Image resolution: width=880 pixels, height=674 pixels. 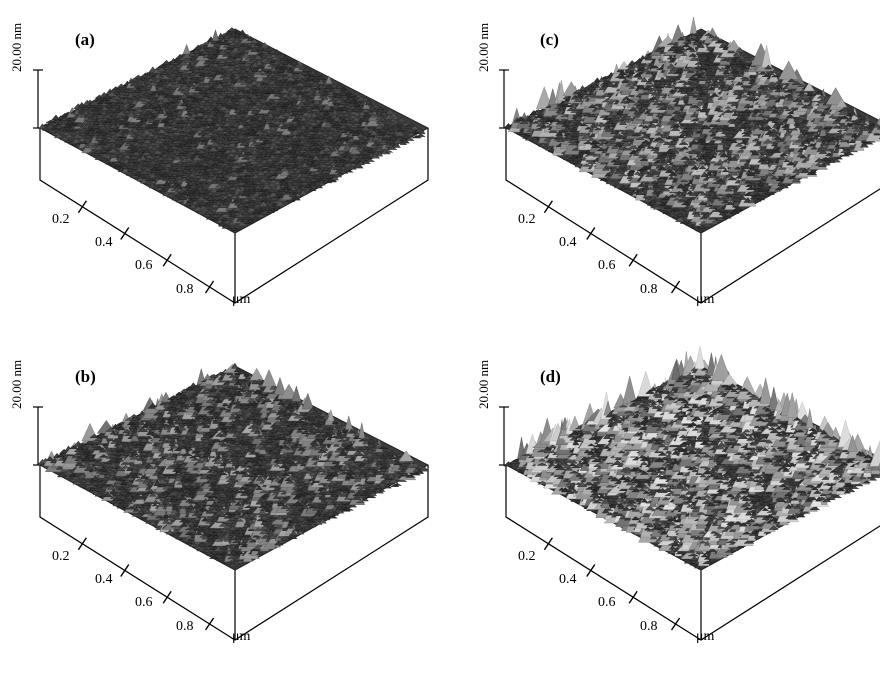 What do you see at coordinates (241, 299) in the screenshot?
I see `unit-a: μm` at bounding box center [241, 299].